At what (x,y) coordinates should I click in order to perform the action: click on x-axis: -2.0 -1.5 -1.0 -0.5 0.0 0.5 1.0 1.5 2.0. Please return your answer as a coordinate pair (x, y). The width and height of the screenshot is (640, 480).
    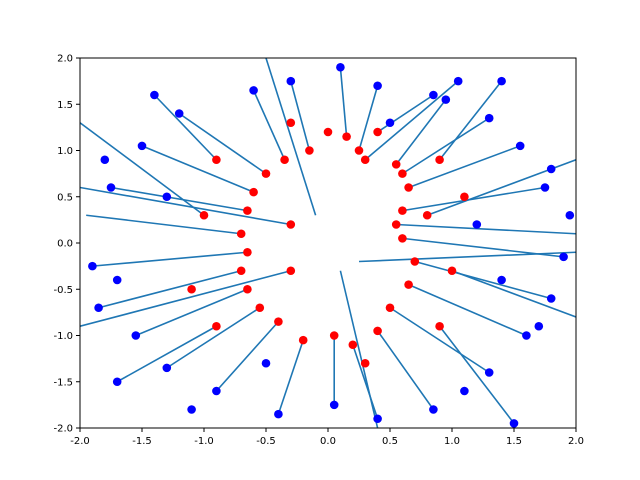
    Looking at the image, I should click on (327, 437).